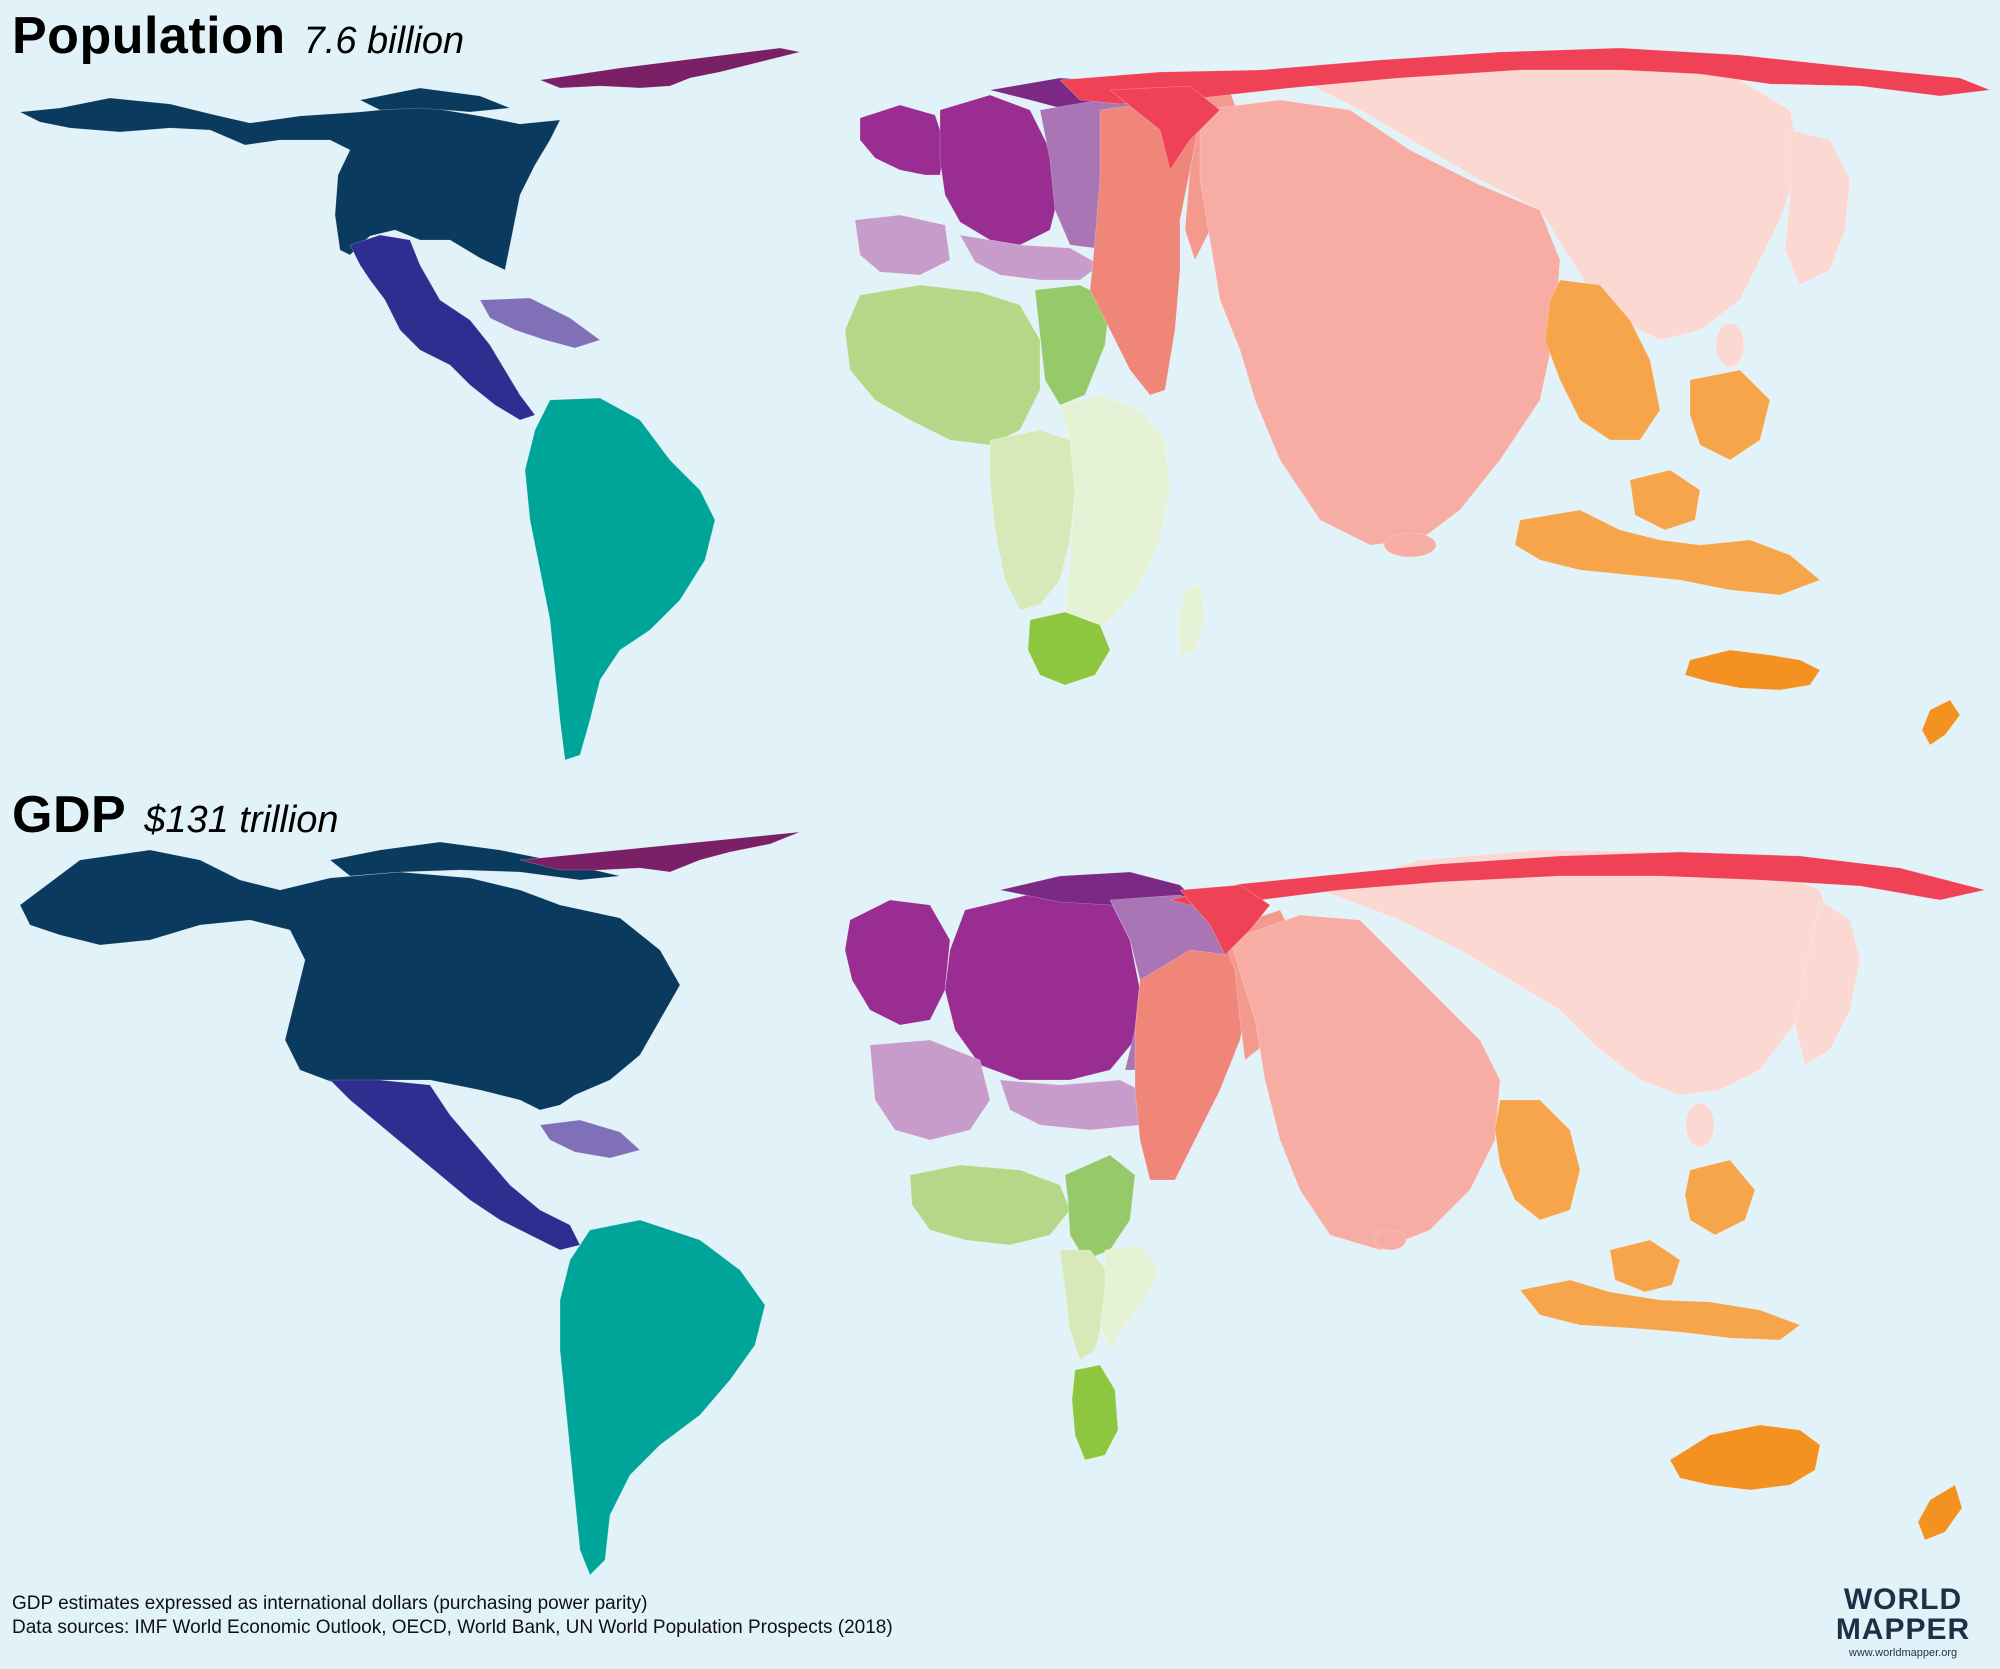  What do you see at coordinates (1903, 1599) in the screenshot?
I see `logo-line-world: WORLD` at bounding box center [1903, 1599].